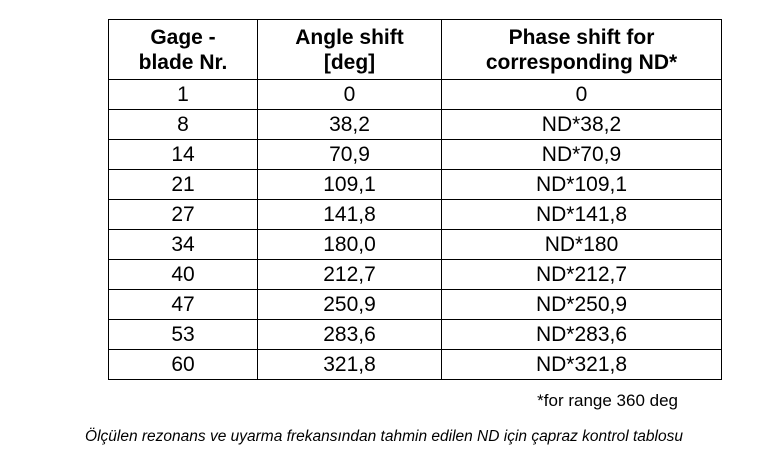 Image resolution: width=768 pixels, height=465 pixels. Describe the element at coordinates (349, 94) in the screenshot. I see `cell-angle-shift: 0` at that location.